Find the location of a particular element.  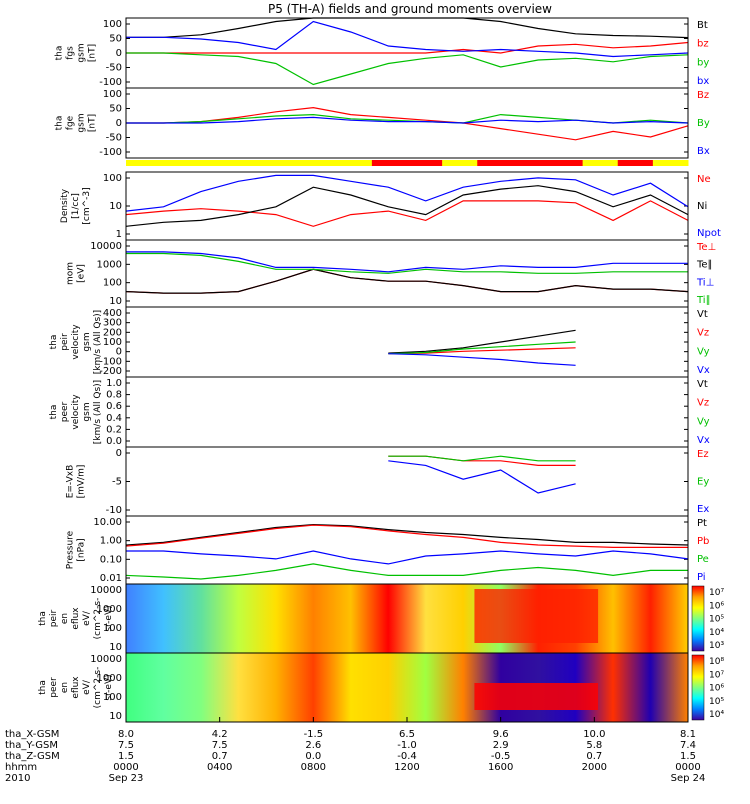

legend-Bz: Bz is located at coordinates (703, 95).